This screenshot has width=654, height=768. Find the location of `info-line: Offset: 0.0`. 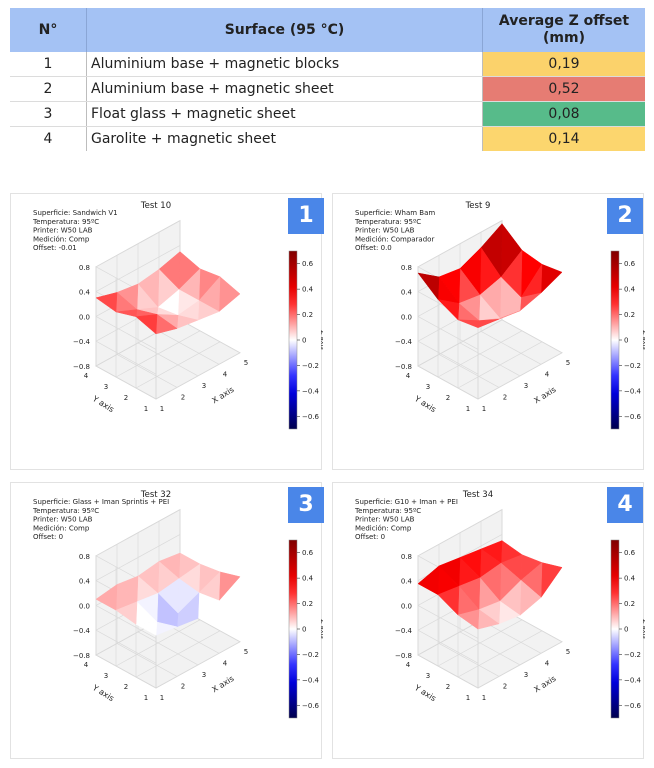

info-line: Offset: 0.0 is located at coordinates (373, 248).